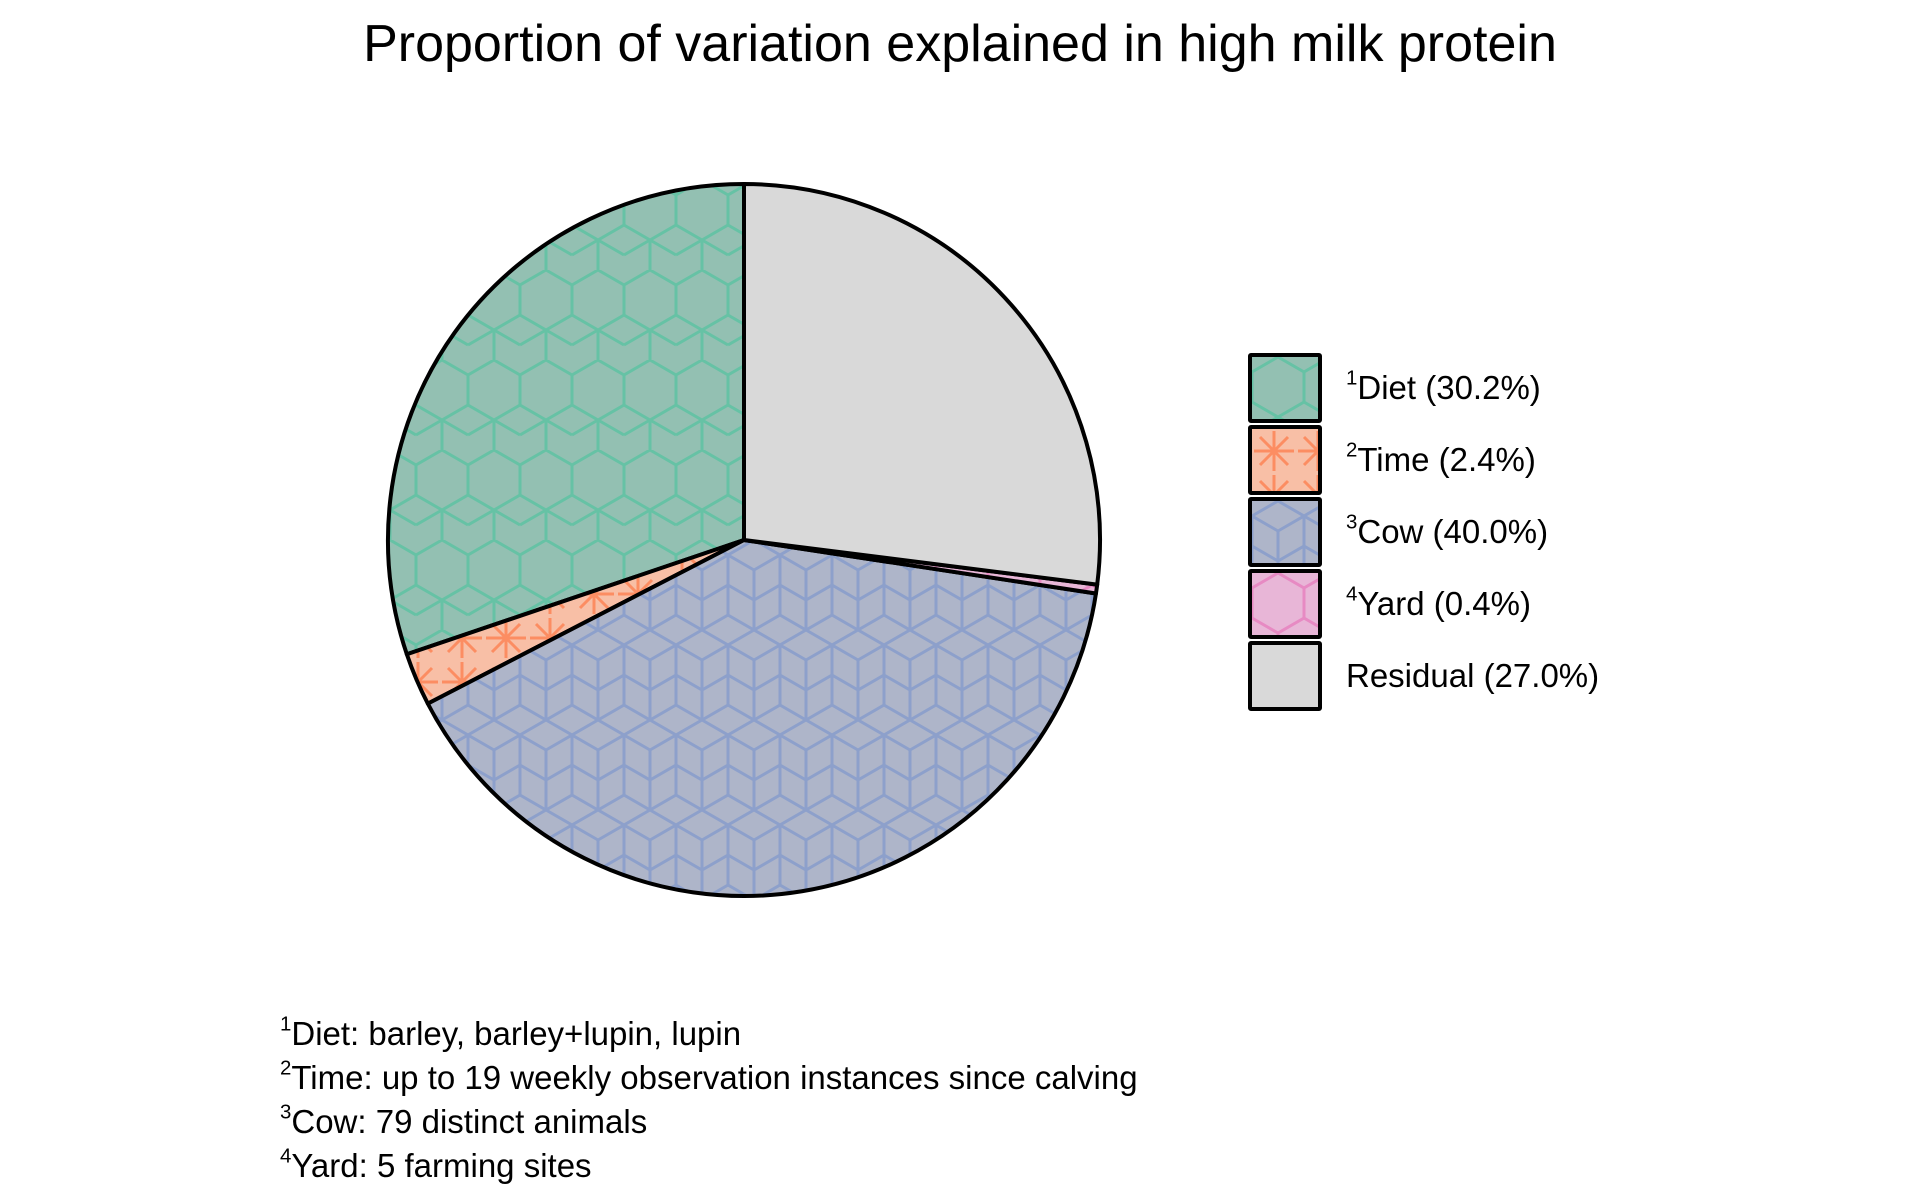  What do you see at coordinates (436, 1164) in the screenshot?
I see `footnote-yard: 4Yard: 5 farming sites` at bounding box center [436, 1164].